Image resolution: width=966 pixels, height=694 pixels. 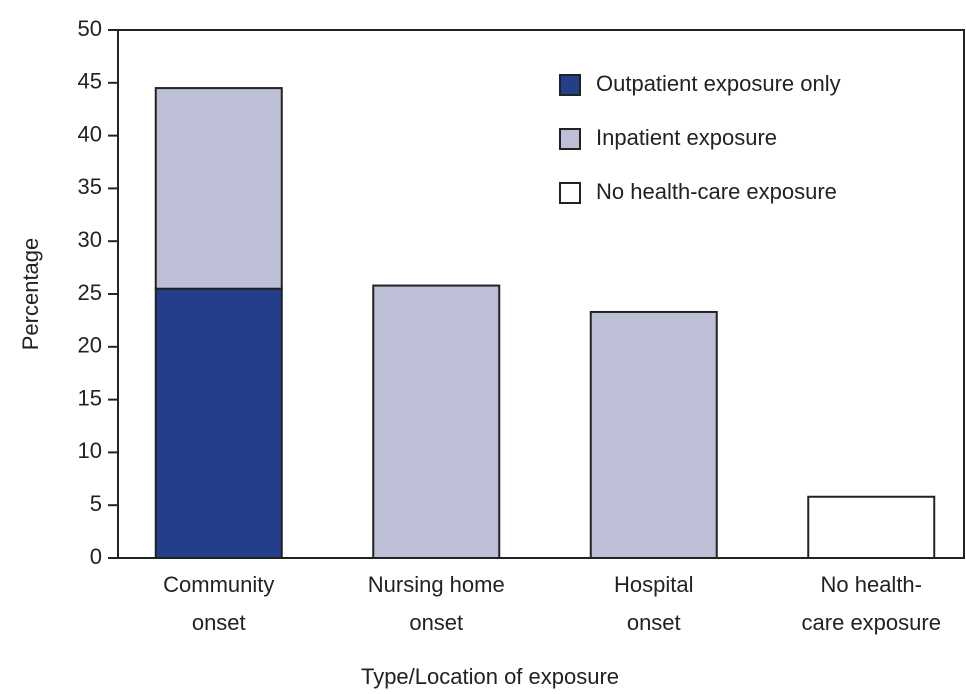 I want to click on y-tick-label: 45, so click(x=90, y=81).